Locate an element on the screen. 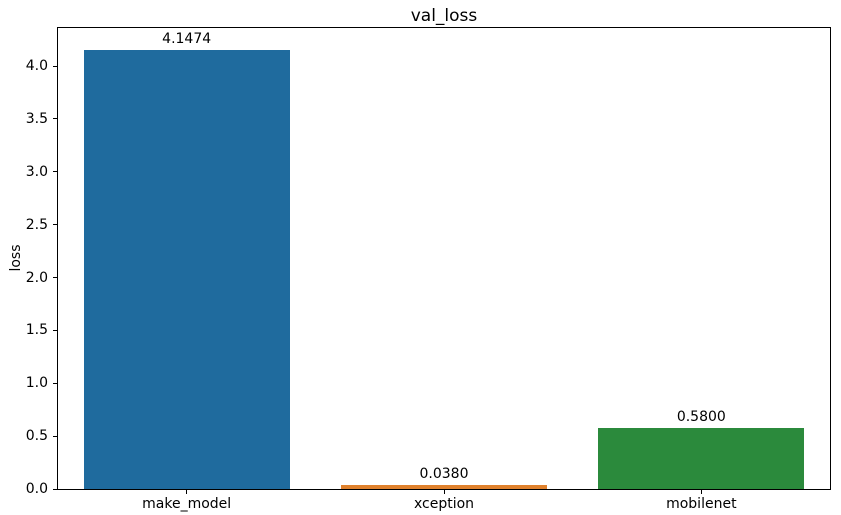 This screenshot has width=841, height=515. y-tick-label: 0.0 is located at coordinates (36, 489).